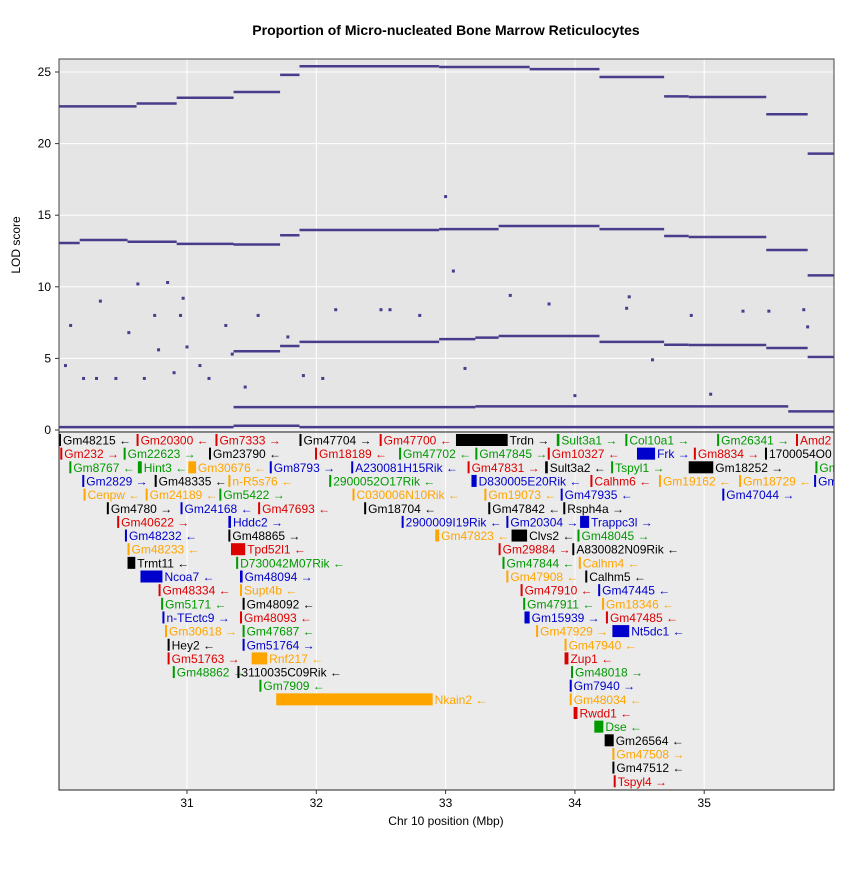 Image resolution: width=864 pixels, height=869 pixels. What do you see at coordinates (639, 468) in the screenshot?
I see `gene-label: Tspyl1 →` at bounding box center [639, 468].